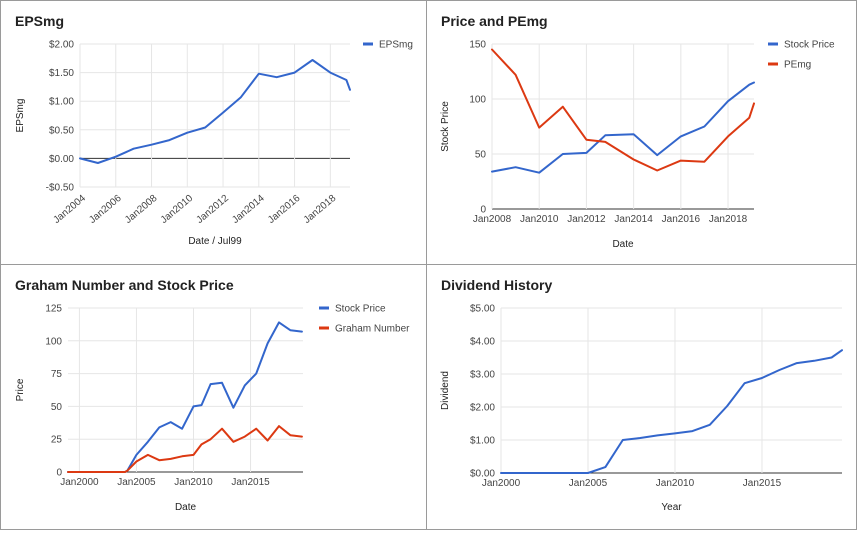 The width and height of the screenshot is (857, 534). What do you see at coordinates (69, 209) in the screenshot?
I see `x-tick-label: Jan2004` at bounding box center [69, 209].